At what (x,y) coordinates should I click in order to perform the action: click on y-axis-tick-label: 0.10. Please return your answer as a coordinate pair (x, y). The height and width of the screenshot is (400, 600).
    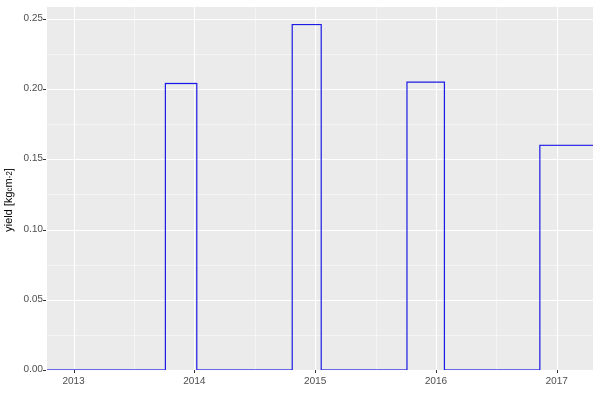
    Looking at the image, I should click on (33, 229).